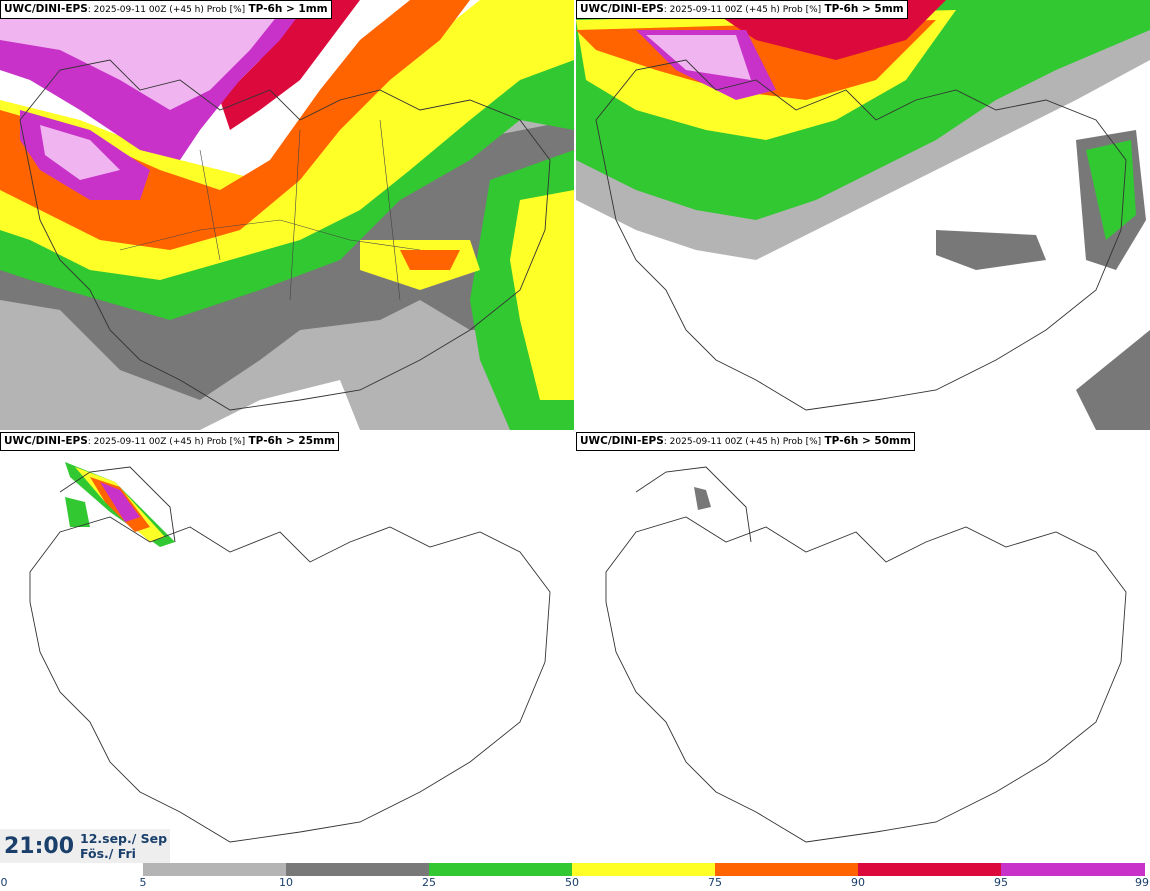 This screenshot has width=1150, height=891. What do you see at coordinates (39, 846) in the screenshot?
I see `valid-hour: 21:00` at bounding box center [39, 846].